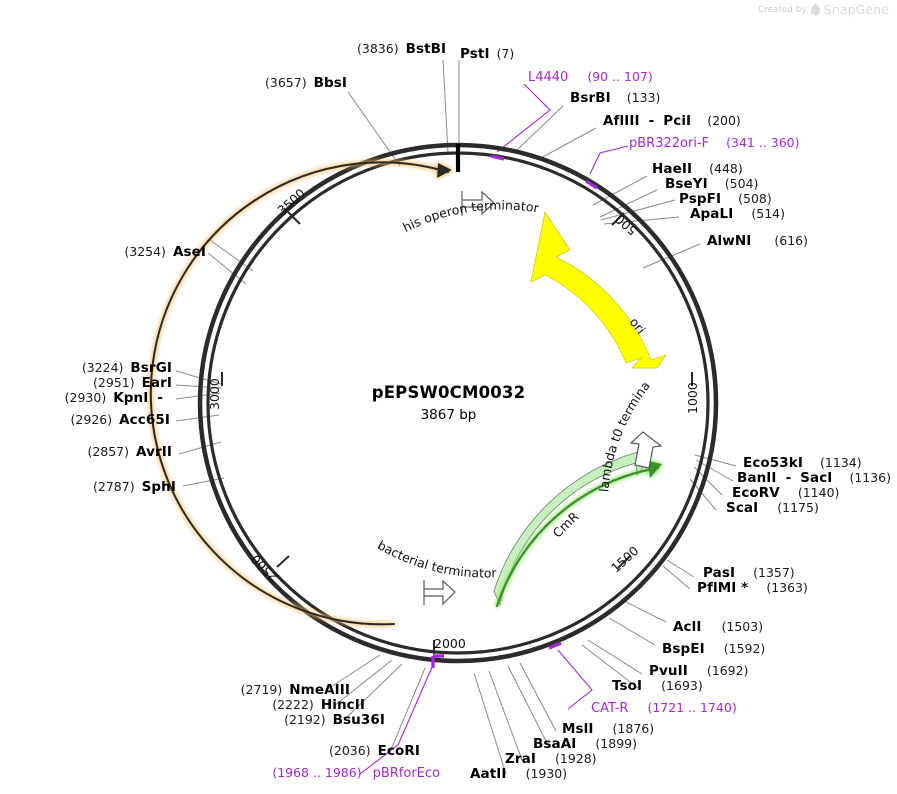 Image resolution: width=897 pixels, height=794 pixels. What do you see at coordinates (578, 534) in the screenshot?
I see `feature-cmr-highlight` at bounding box center [578, 534].